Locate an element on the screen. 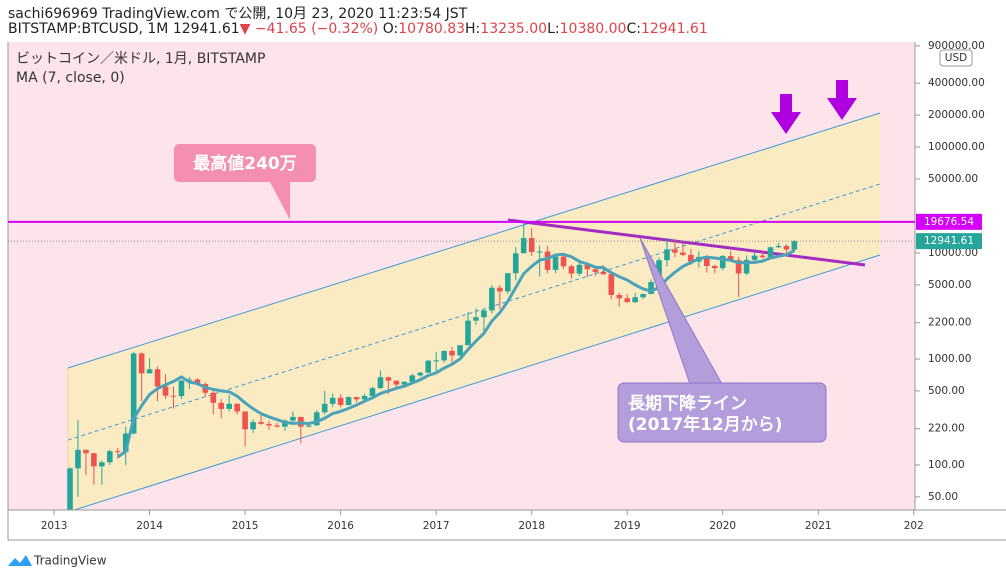 The height and width of the screenshot is (578, 1006). symbol: BITSTAMP:BTCUSD, 1M is located at coordinates (88, 29).